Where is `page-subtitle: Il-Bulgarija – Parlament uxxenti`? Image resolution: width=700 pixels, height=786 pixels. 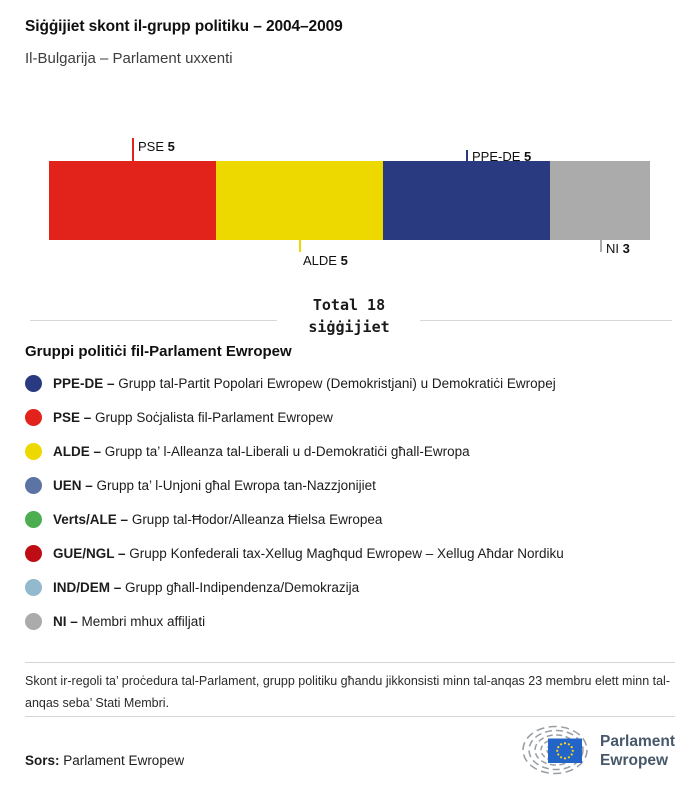
page-subtitle: Il-Bulgarija – Parlament uxxenti is located at coordinates (129, 58).